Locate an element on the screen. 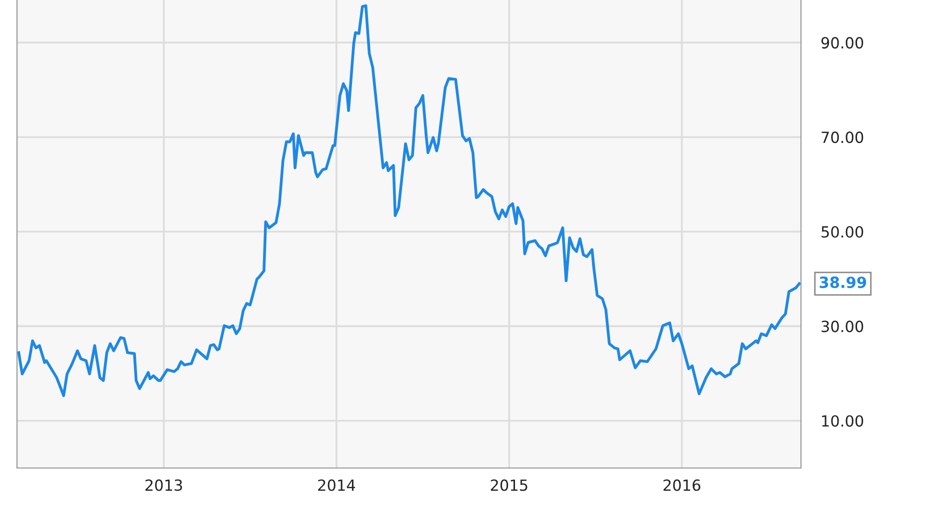 Image resolution: width=931 pixels, height=506 pixels. y-tick-label: 70.00 is located at coordinates (843, 138).